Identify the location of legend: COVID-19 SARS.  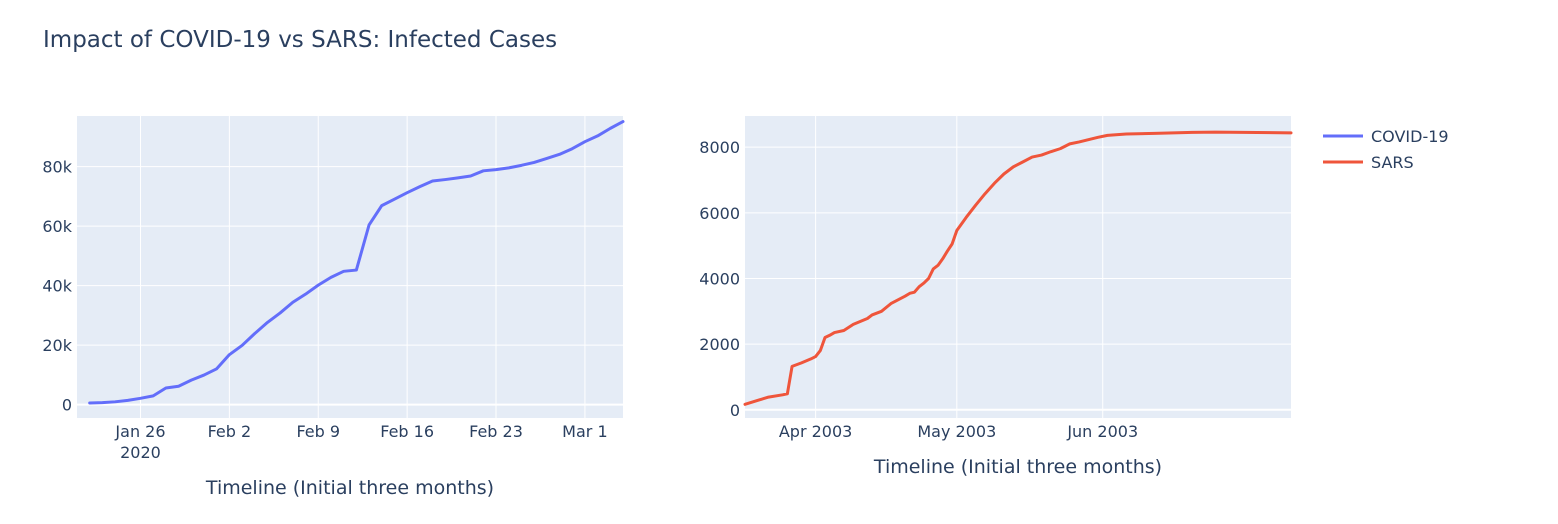
(1386, 149).